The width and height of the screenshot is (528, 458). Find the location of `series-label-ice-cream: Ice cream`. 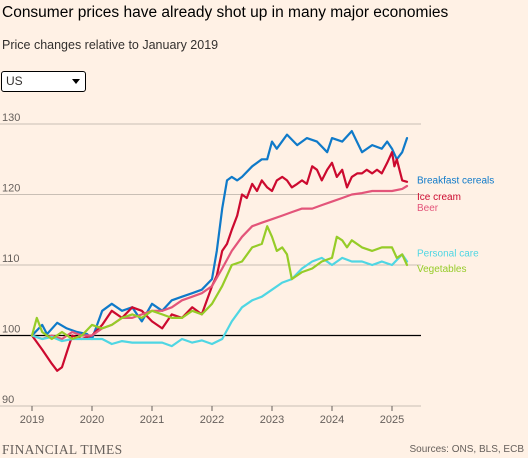

series-label-ice-cream: Ice cream is located at coordinates (439, 197).